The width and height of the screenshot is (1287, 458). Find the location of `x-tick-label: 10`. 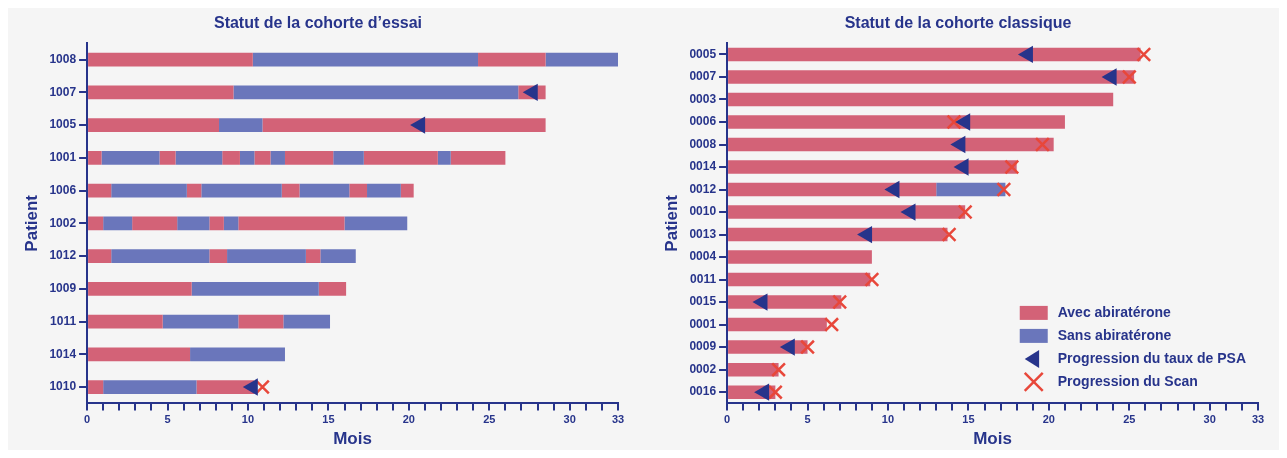

x-tick-label: 10 is located at coordinates (248, 419).